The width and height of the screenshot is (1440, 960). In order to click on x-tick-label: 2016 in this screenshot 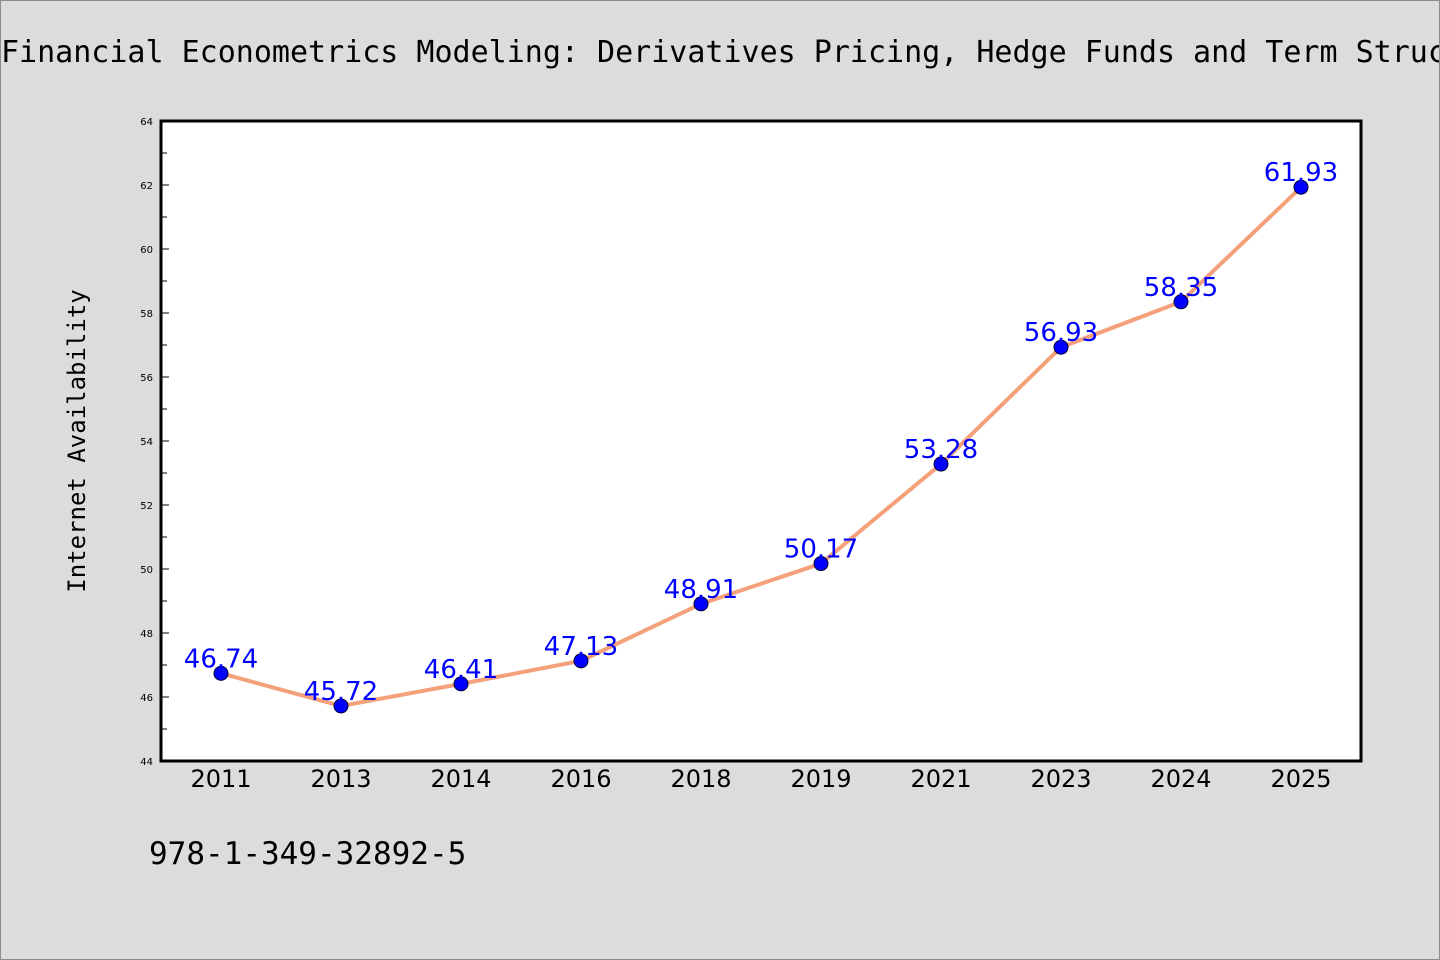, I will do `click(580, 779)`.